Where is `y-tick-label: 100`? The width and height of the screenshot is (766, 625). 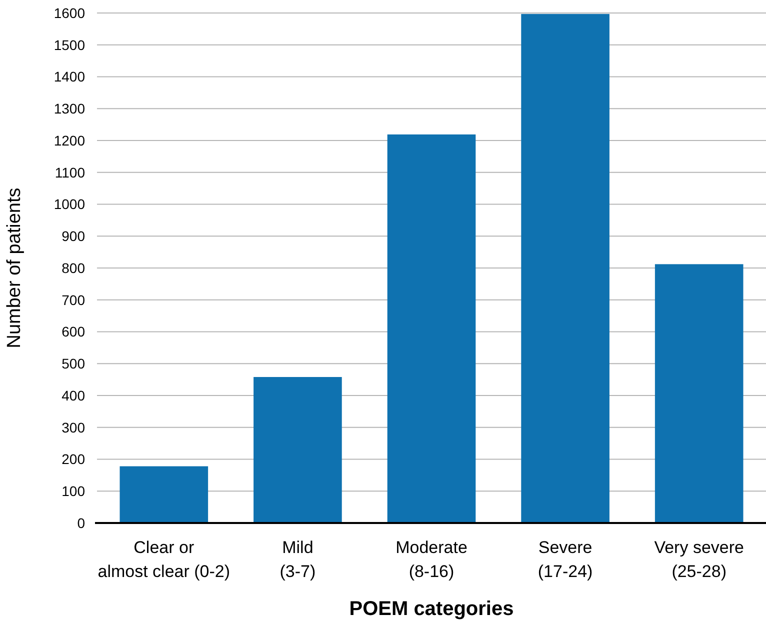
y-tick-label: 100 is located at coordinates (74, 491).